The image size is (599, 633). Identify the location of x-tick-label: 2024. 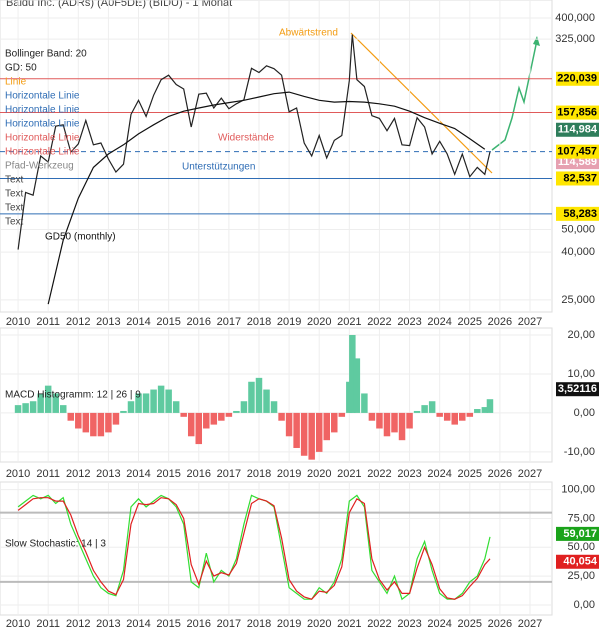
(439, 474).